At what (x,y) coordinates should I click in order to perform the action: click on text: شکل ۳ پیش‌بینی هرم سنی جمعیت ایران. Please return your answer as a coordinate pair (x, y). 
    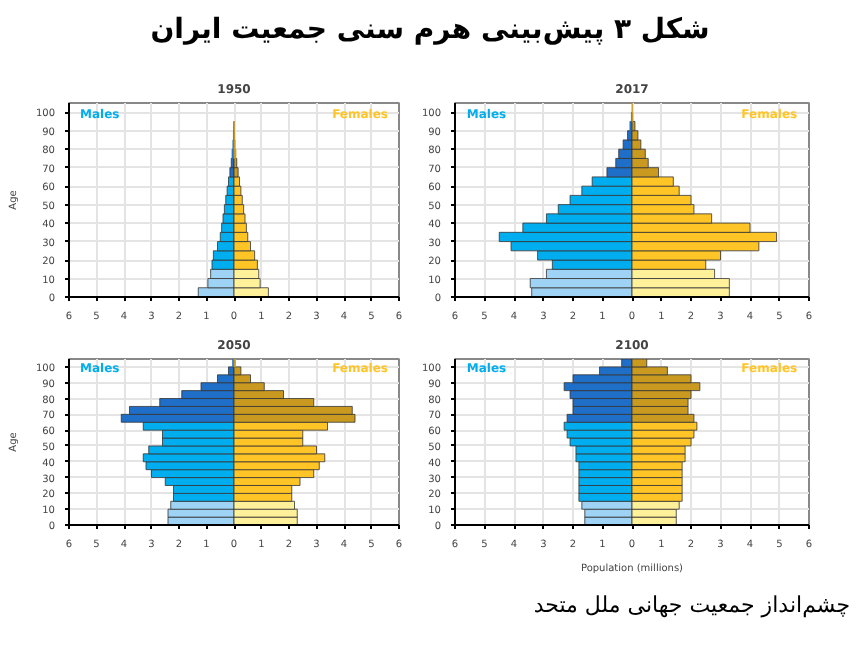
    Looking at the image, I should click on (430, 31).